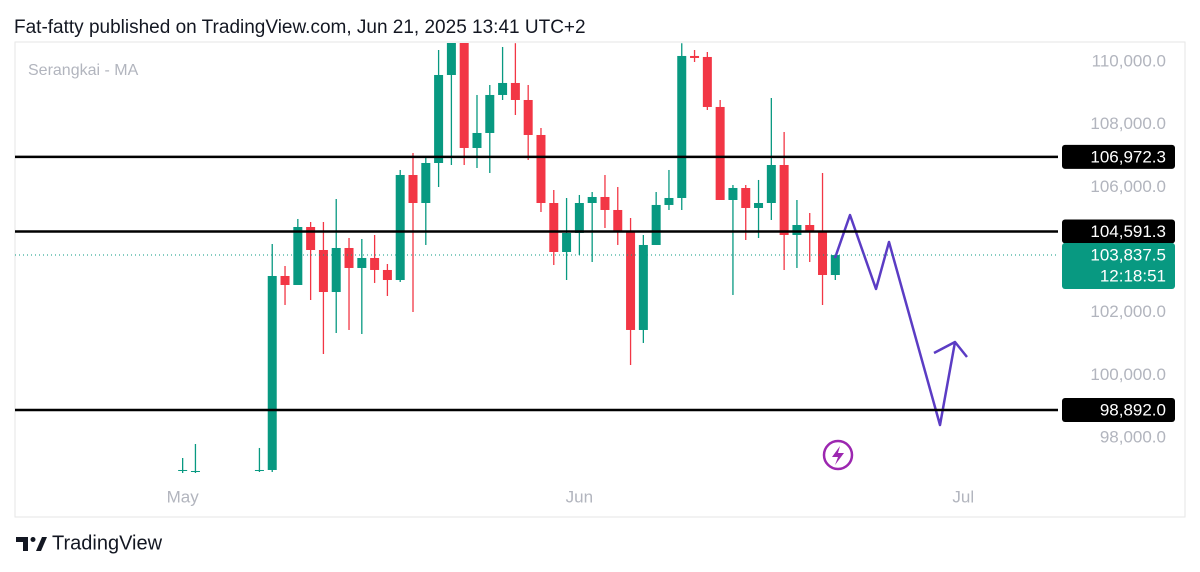 The height and width of the screenshot is (572, 1200). What do you see at coordinates (1133, 409) in the screenshot?
I see `level-label: 98,892.0` at bounding box center [1133, 409].